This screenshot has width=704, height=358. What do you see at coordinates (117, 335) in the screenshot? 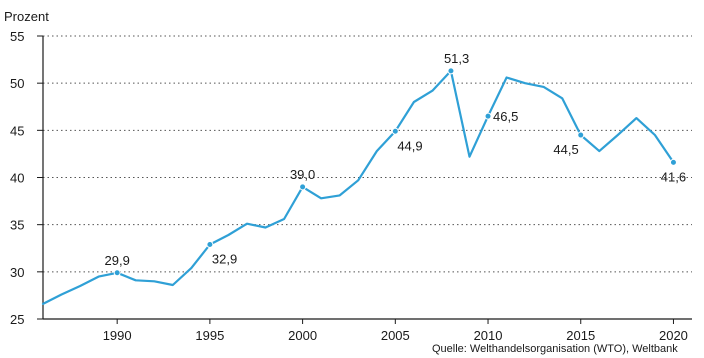
I see `x-tick-label: 1990` at bounding box center [117, 335].